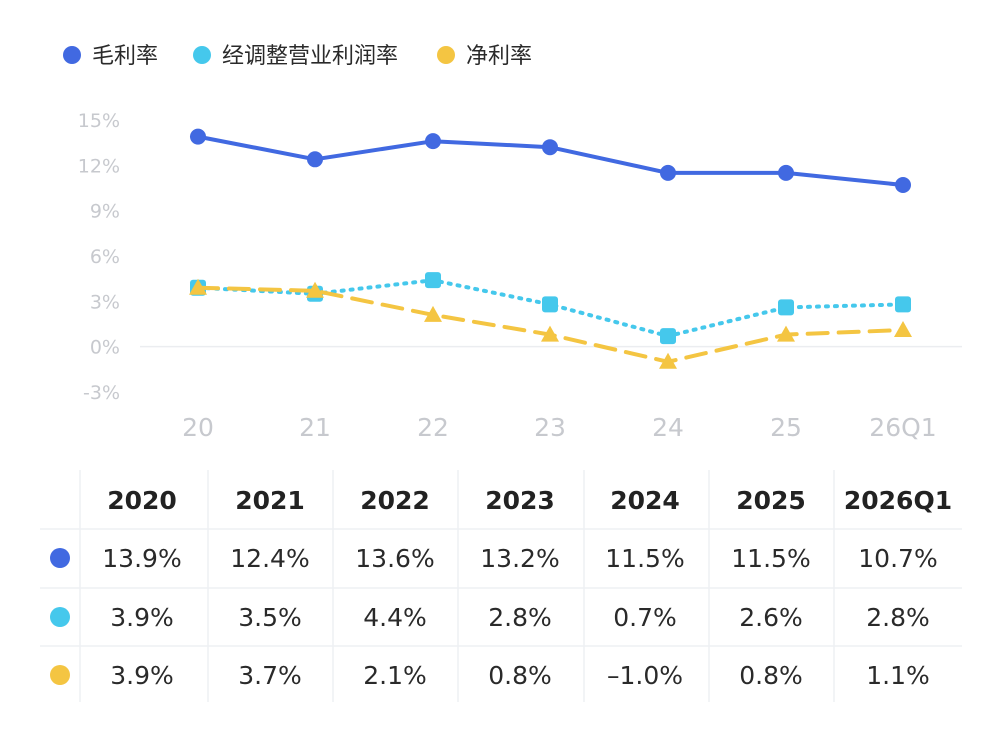  What do you see at coordinates (645, 500) in the screenshot?
I see `table-header-cell: 2024` at bounding box center [645, 500].